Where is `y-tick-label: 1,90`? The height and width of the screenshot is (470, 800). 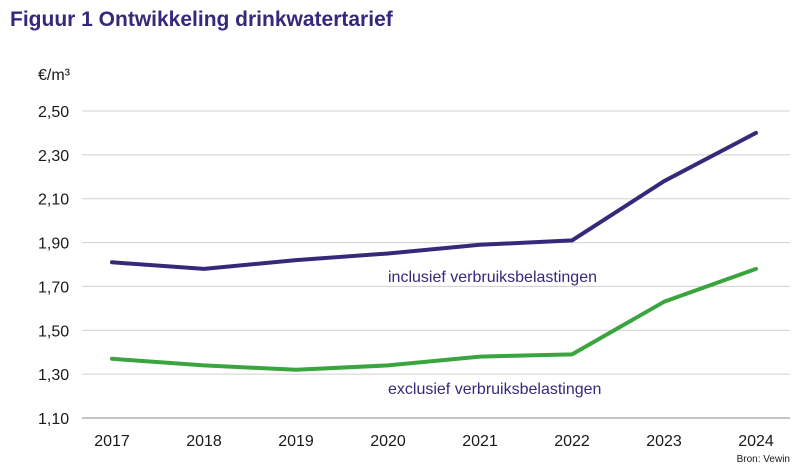
y-tick-label: 1,90 is located at coordinates (53, 244).